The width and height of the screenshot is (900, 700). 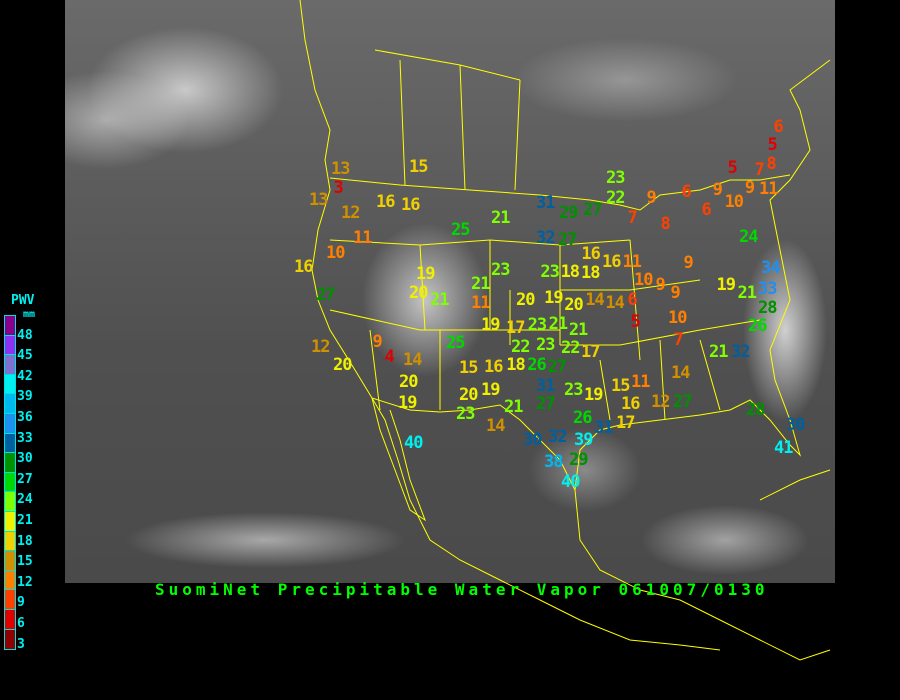 I want to click on station-pwv-value: 3, so click(x=338, y=187).